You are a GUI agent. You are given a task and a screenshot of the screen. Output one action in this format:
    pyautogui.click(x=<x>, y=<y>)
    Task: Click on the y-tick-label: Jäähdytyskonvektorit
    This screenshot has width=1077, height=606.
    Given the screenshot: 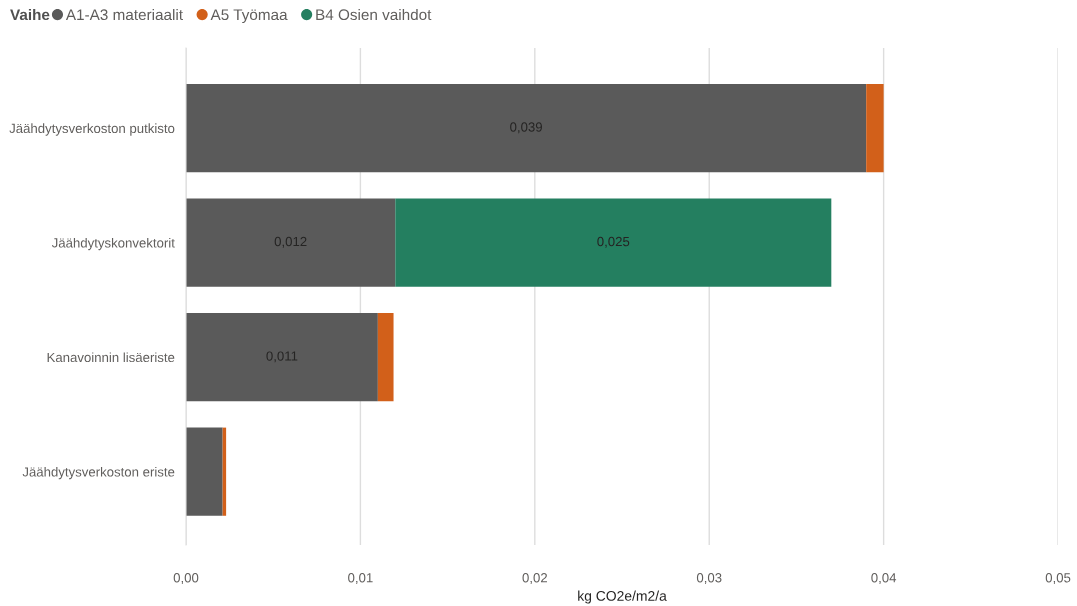 What is the action you would take?
    pyautogui.click(x=113, y=244)
    